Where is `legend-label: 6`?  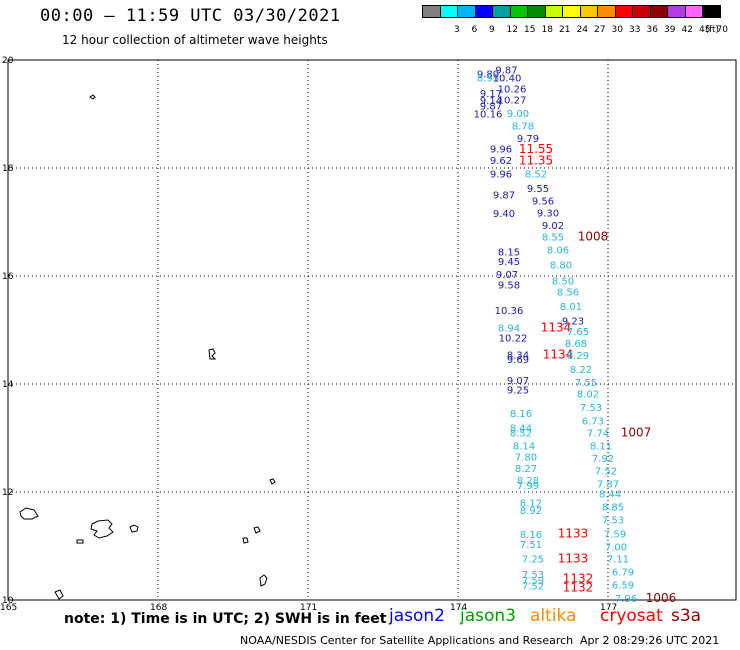 legend-label: 6 is located at coordinates (474, 30).